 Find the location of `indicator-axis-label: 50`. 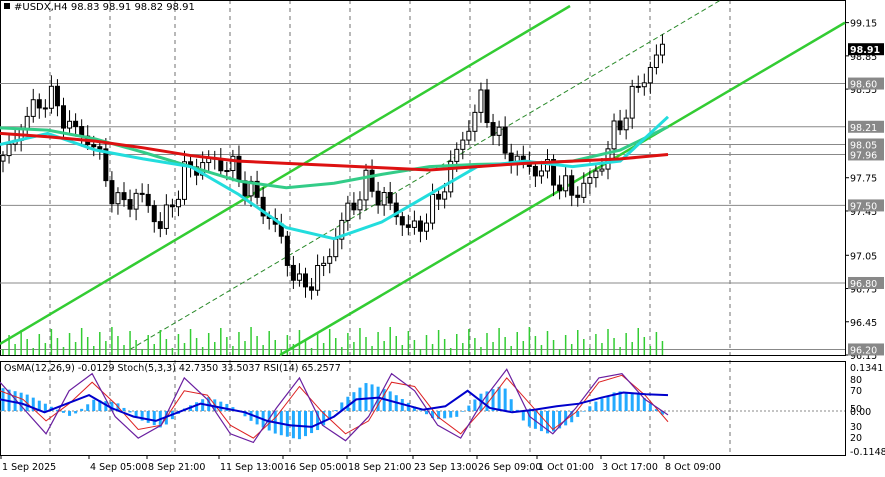

indicator-axis-label: 50 is located at coordinates (856, 409).